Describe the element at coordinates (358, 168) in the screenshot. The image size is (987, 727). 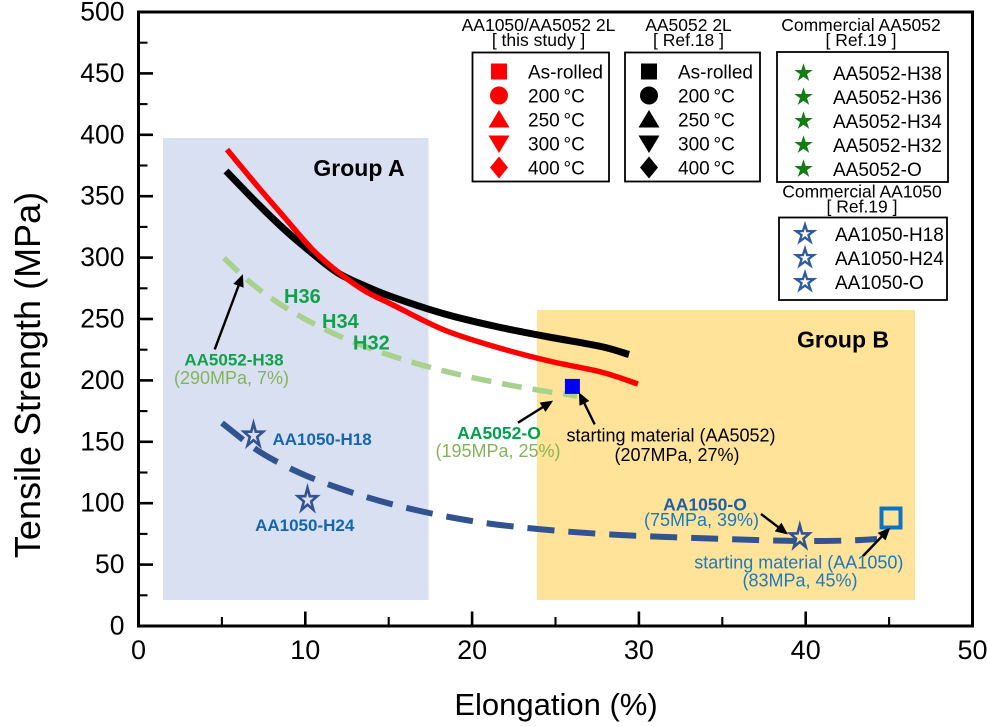
I see `svg-text: Group A` at that location.